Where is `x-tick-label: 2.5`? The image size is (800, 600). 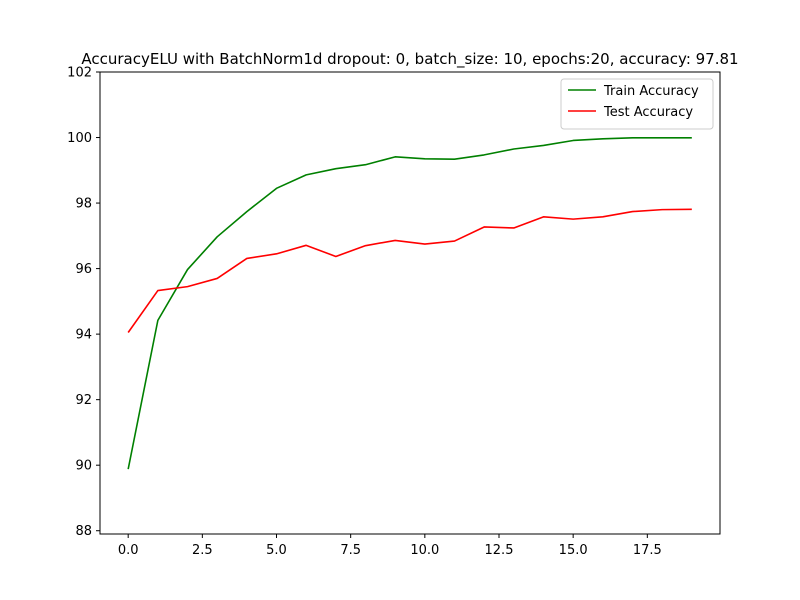
x-tick-label: 2.5 is located at coordinates (202, 550).